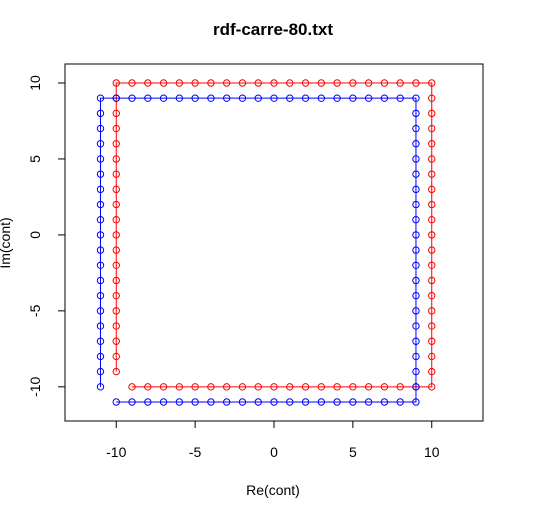  I want to click on y-axis-label: Im(cont), so click(6, 242).